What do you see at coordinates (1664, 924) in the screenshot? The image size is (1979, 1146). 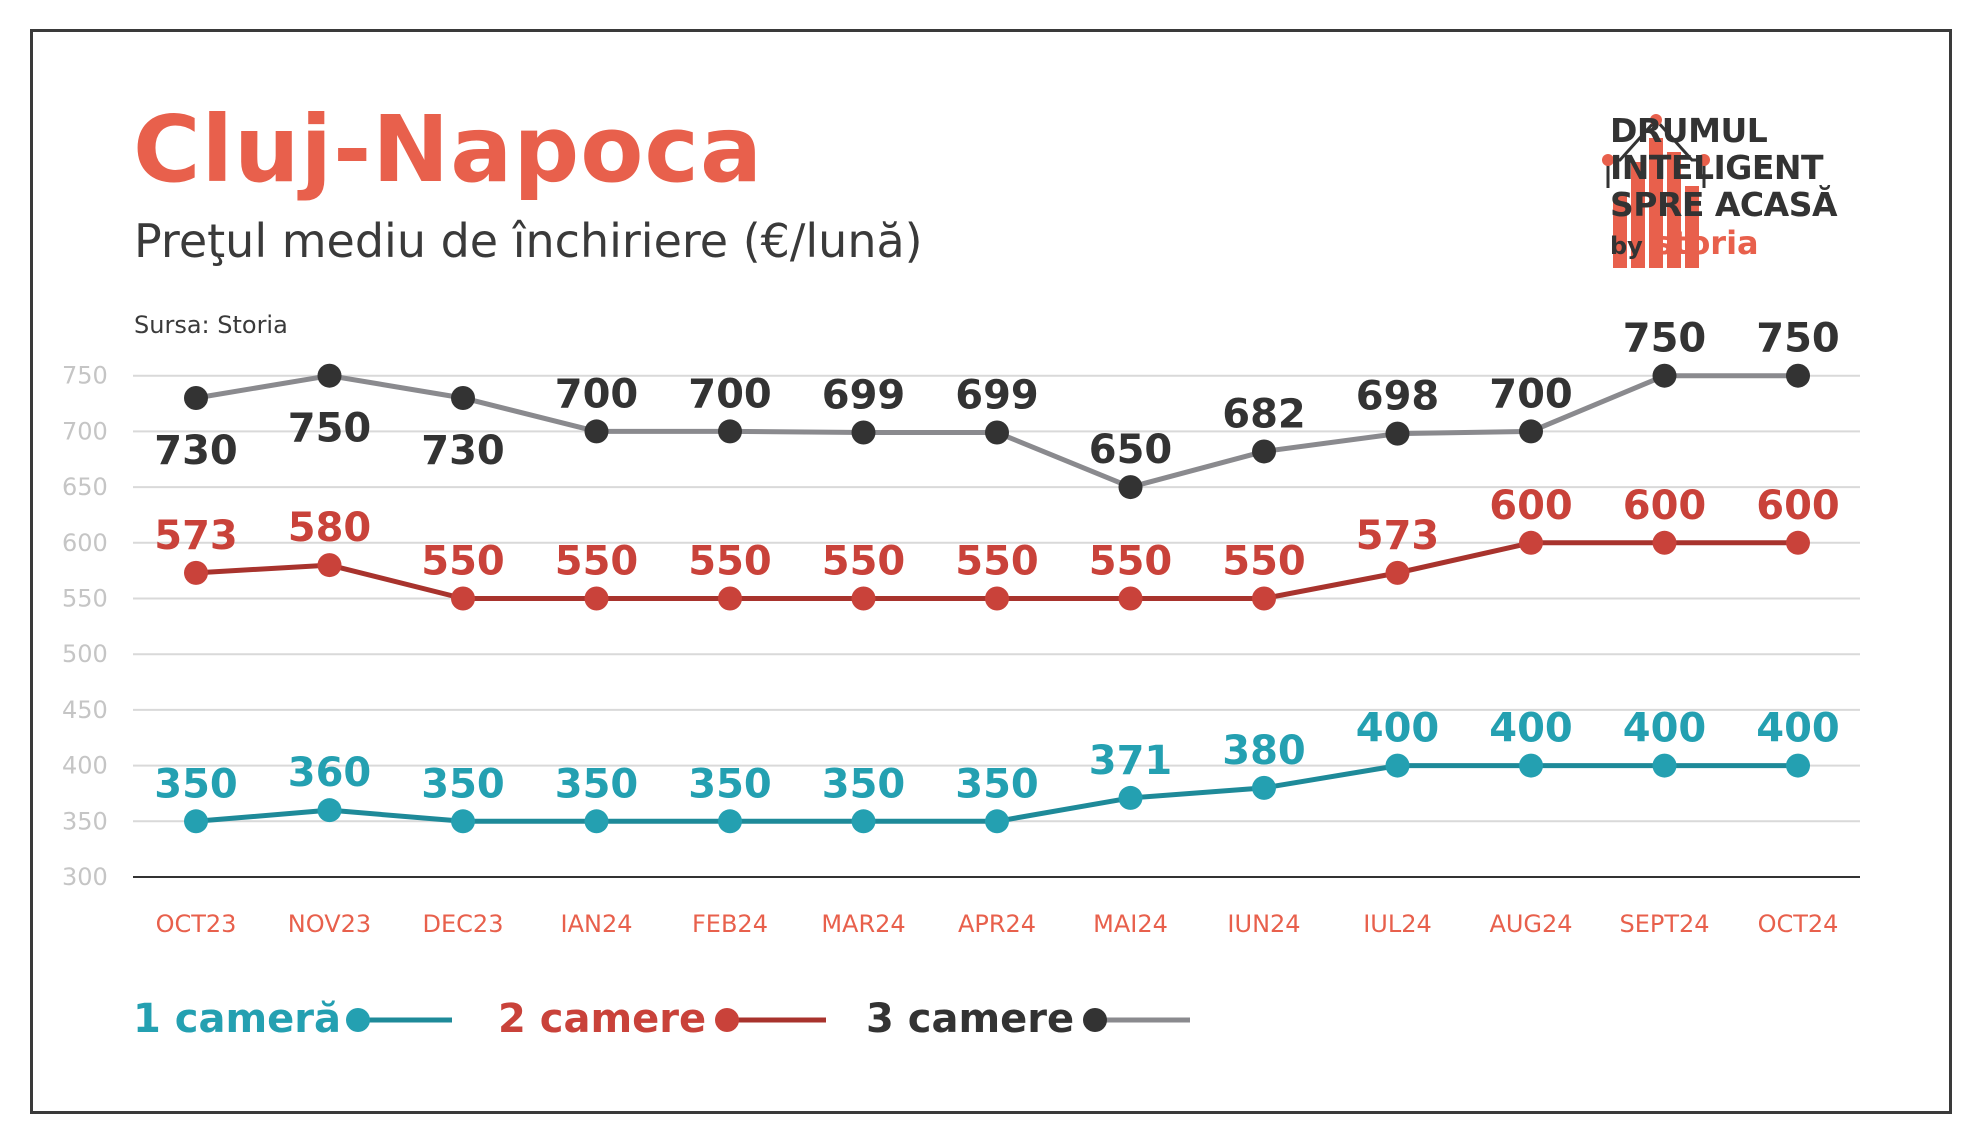 I see `x-tick-label: SEPT24` at bounding box center [1664, 924].